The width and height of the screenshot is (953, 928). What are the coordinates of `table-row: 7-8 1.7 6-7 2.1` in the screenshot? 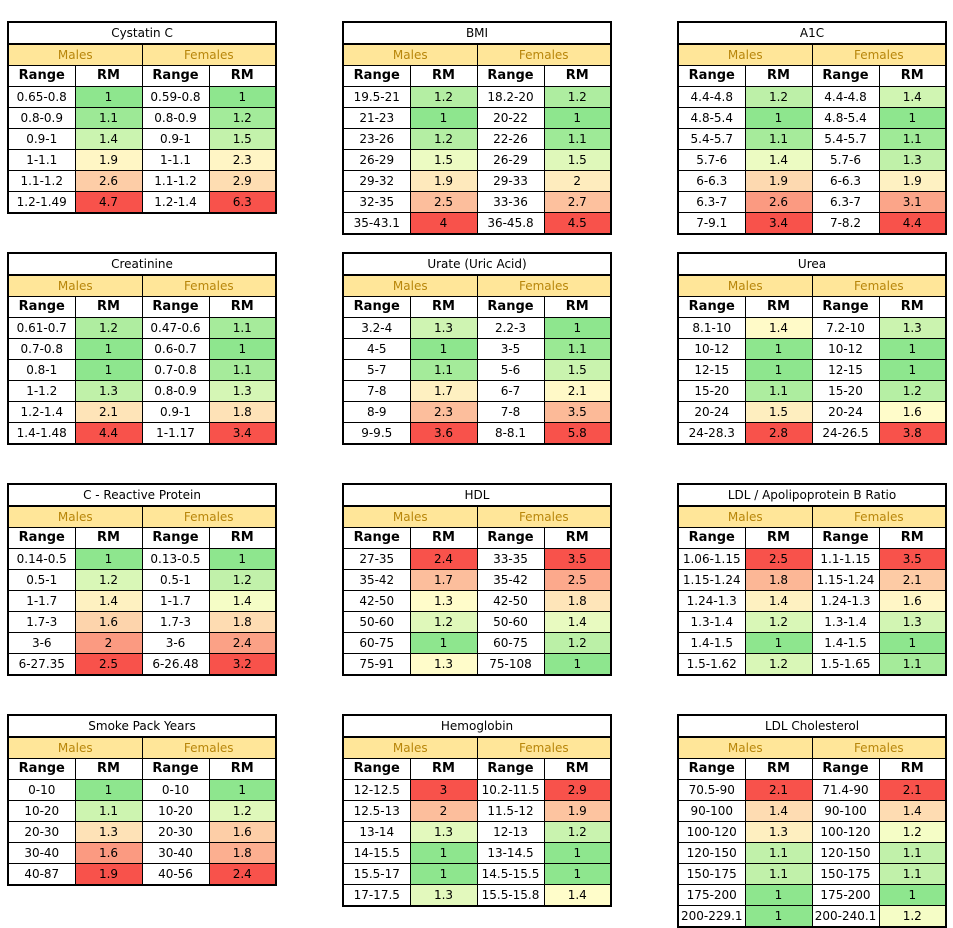 It's located at (477, 391).